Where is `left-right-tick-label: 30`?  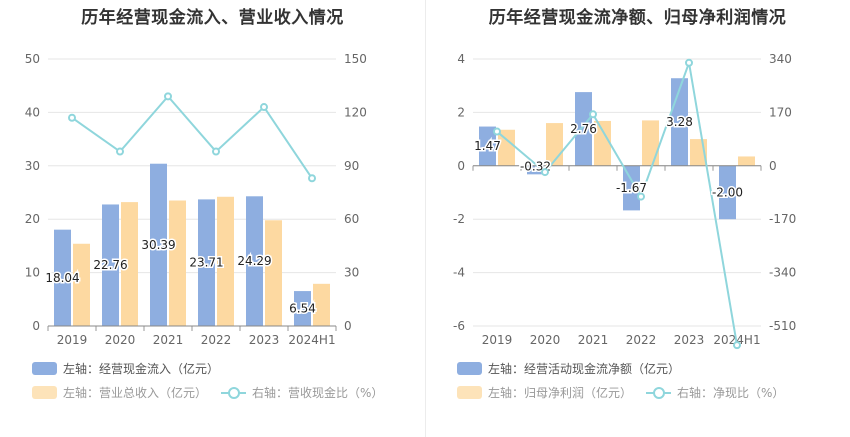 left-right-tick-label: 30 is located at coordinates (351, 273).